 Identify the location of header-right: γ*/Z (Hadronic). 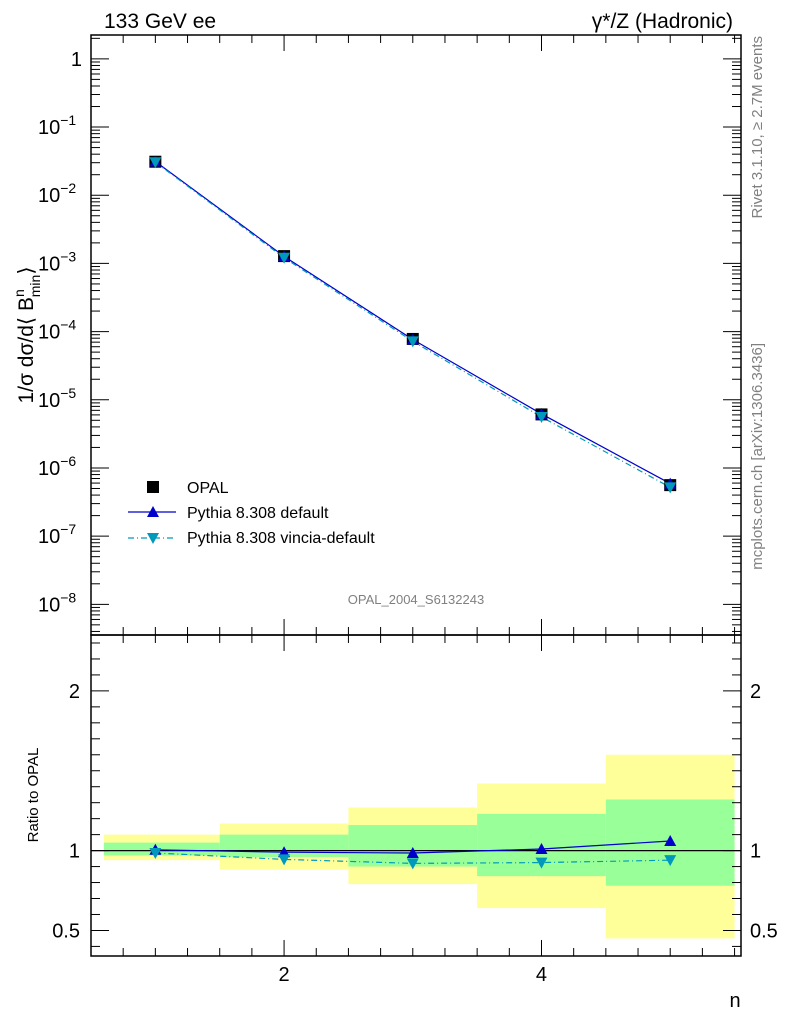
(662, 21).